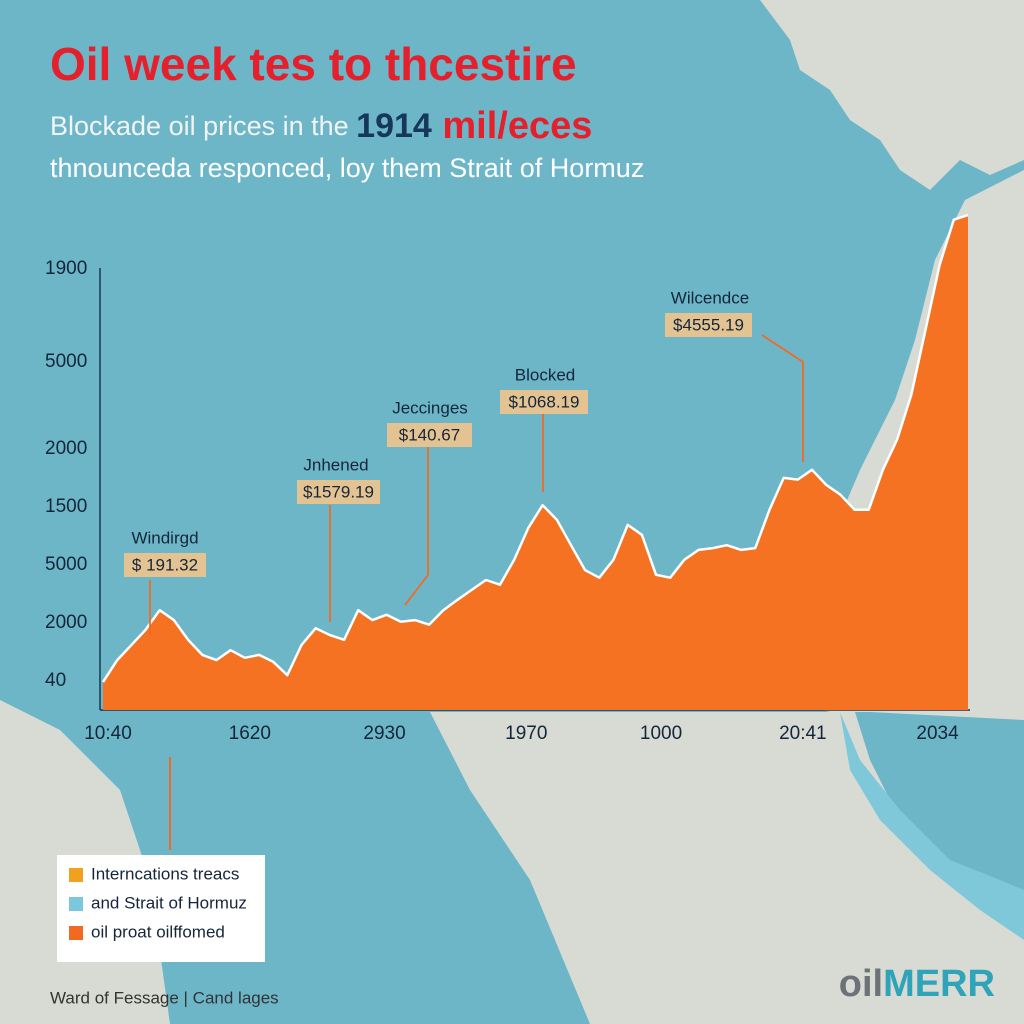 This screenshot has width=1024, height=1024. I want to click on land, so click(892, 95).